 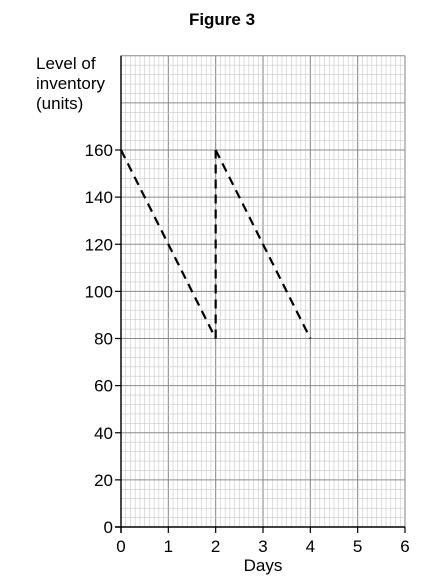 What do you see at coordinates (215, 546) in the screenshot?
I see `x-tick-label: 2` at bounding box center [215, 546].